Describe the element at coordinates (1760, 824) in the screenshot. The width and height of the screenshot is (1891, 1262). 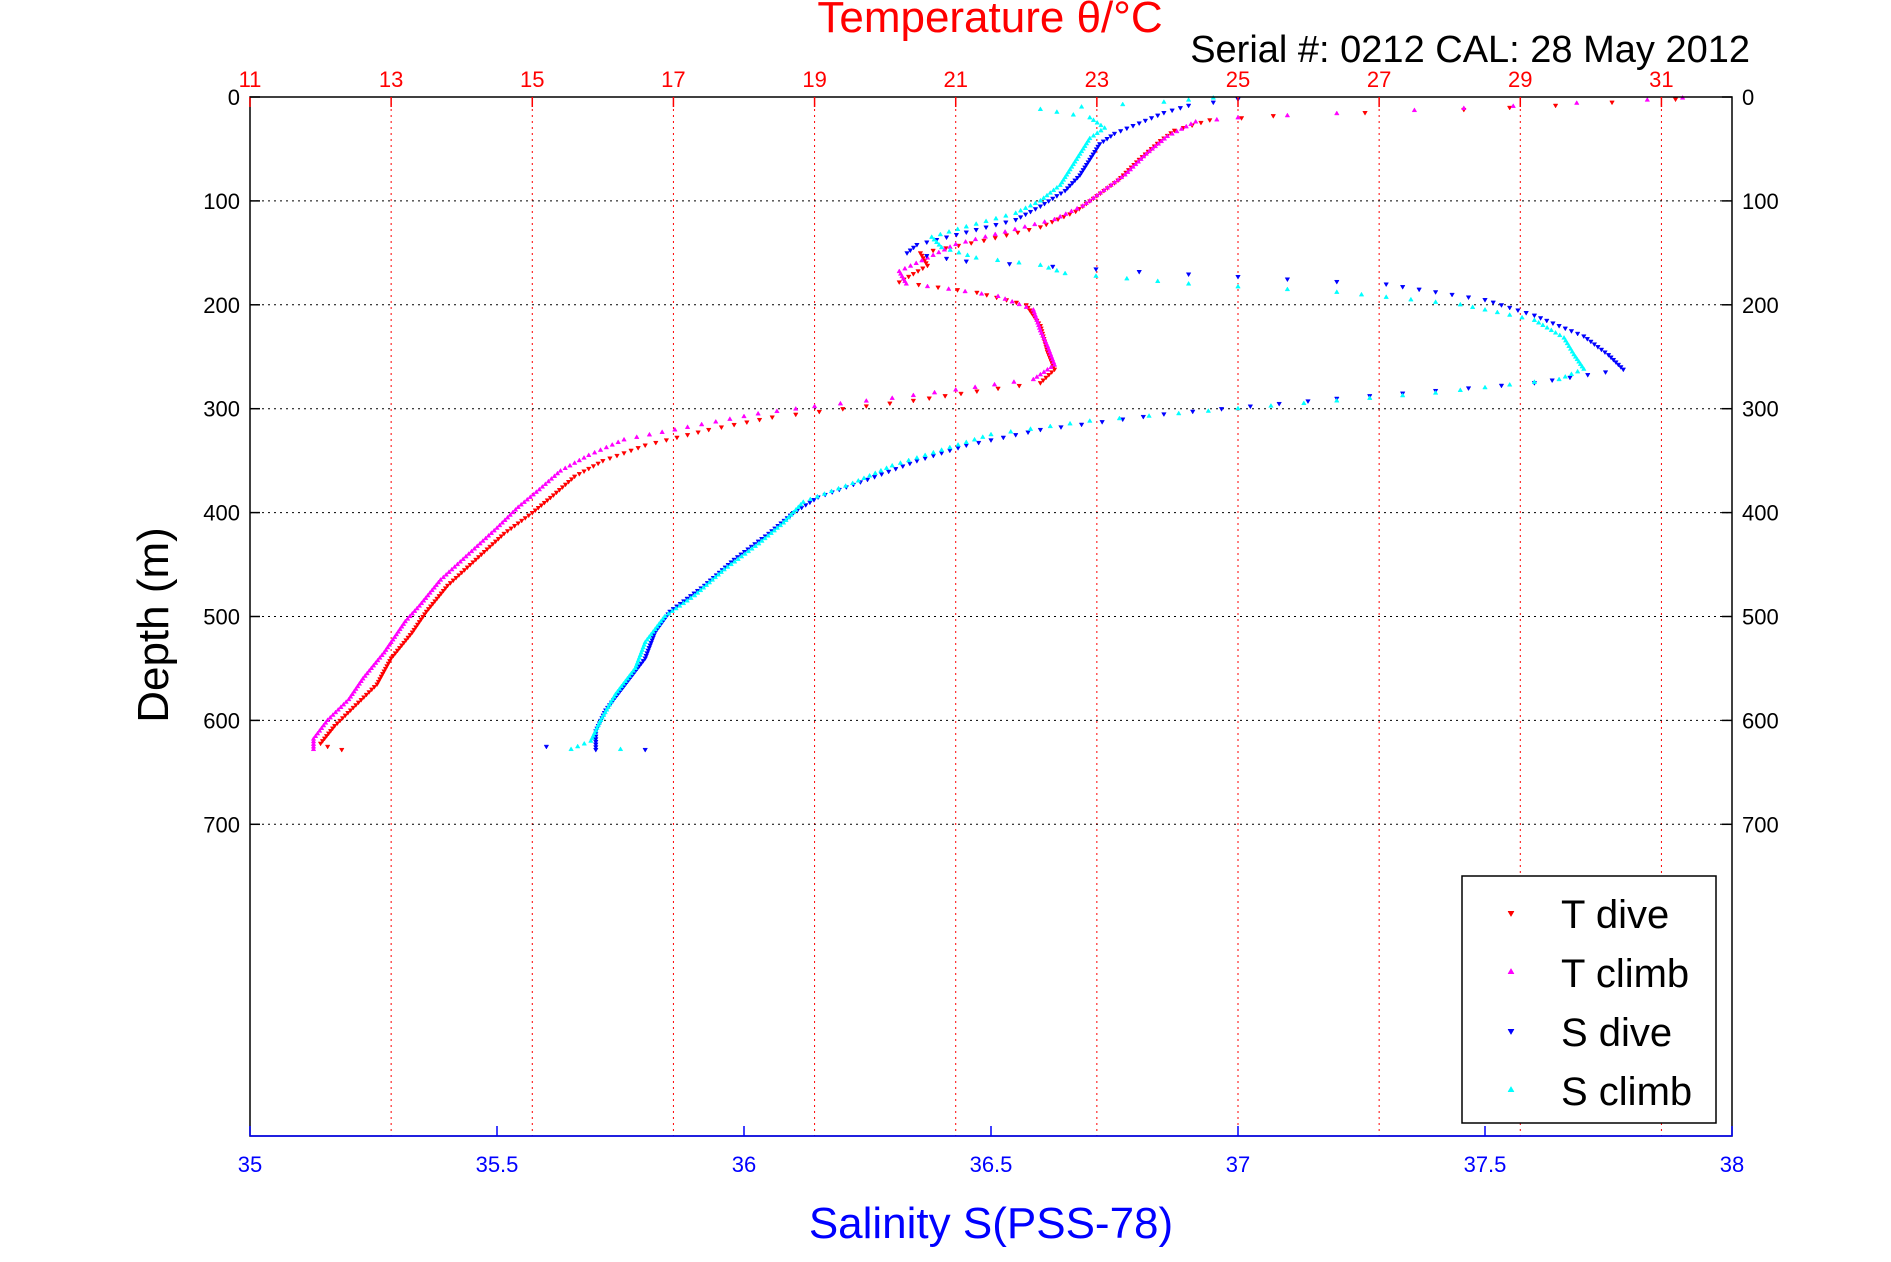
I see `depth-tick-label-right: 700` at that location.